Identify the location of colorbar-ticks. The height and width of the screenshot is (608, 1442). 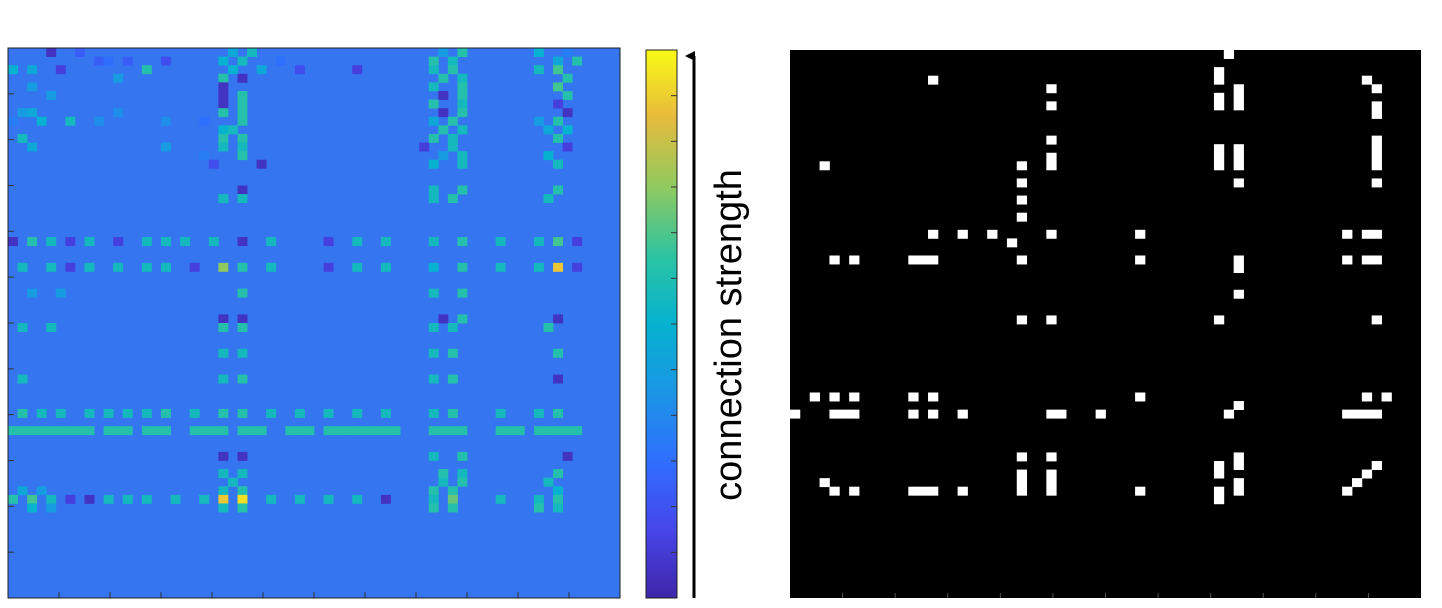
(674, 324).